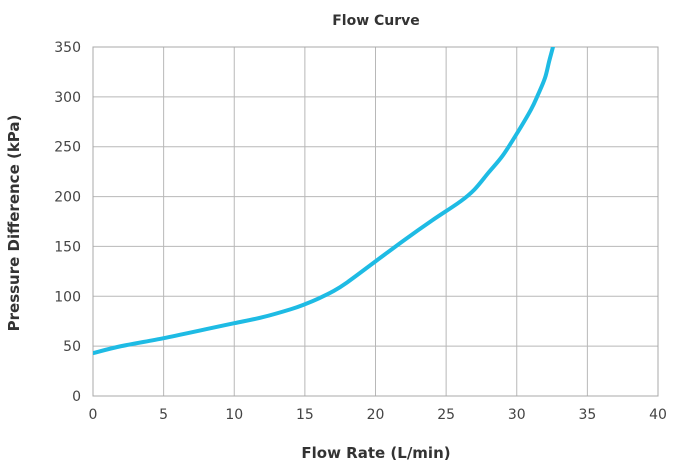 Image resolution: width=674 pixels, height=464 pixels. Describe the element at coordinates (375, 453) in the screenshot. I see `x-axis-label: Flow Rate (L/min)` at that location.